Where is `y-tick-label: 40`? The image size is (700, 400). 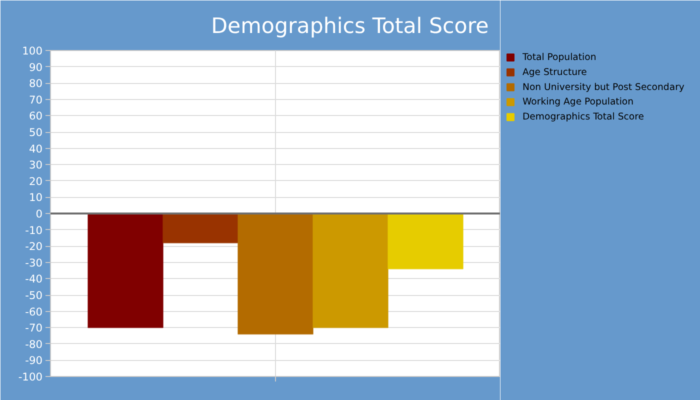 y-tick-label: 40 is located at coordinates (35, 149).